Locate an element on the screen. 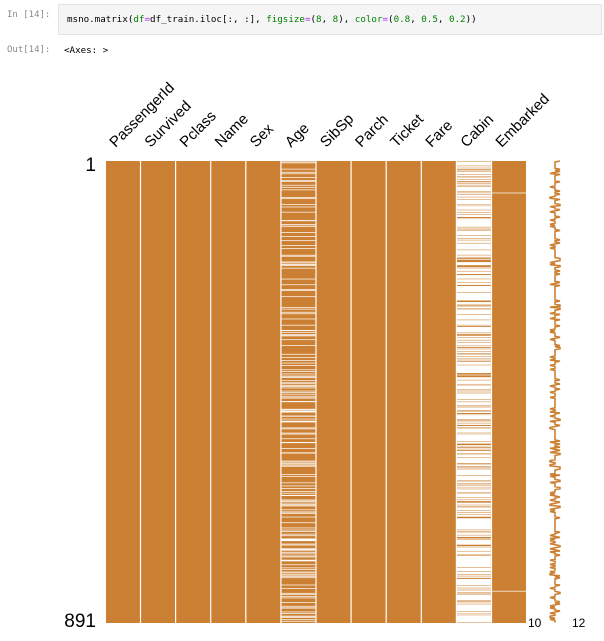 Image resolution: width=604 pixels, height=641 pixels. sparkline-max-label: 12 is located at coordinates (579, 623).